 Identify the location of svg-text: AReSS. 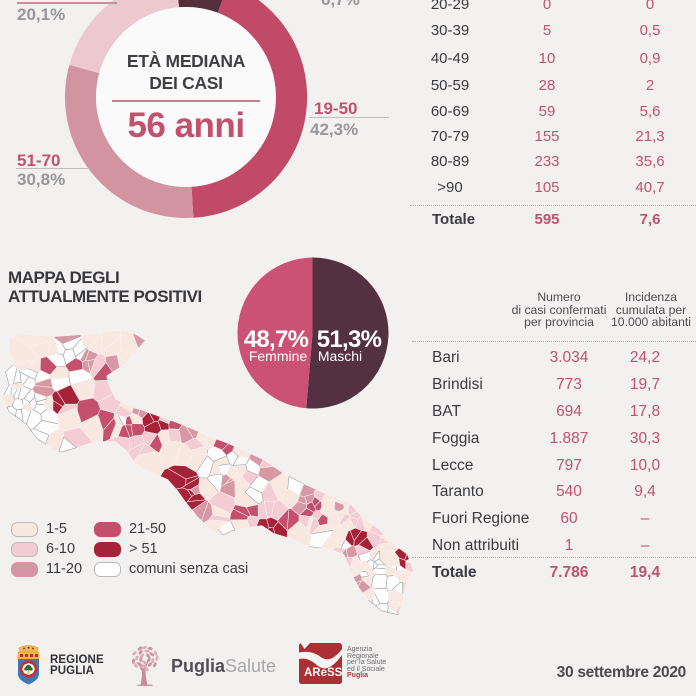
(323, 673).